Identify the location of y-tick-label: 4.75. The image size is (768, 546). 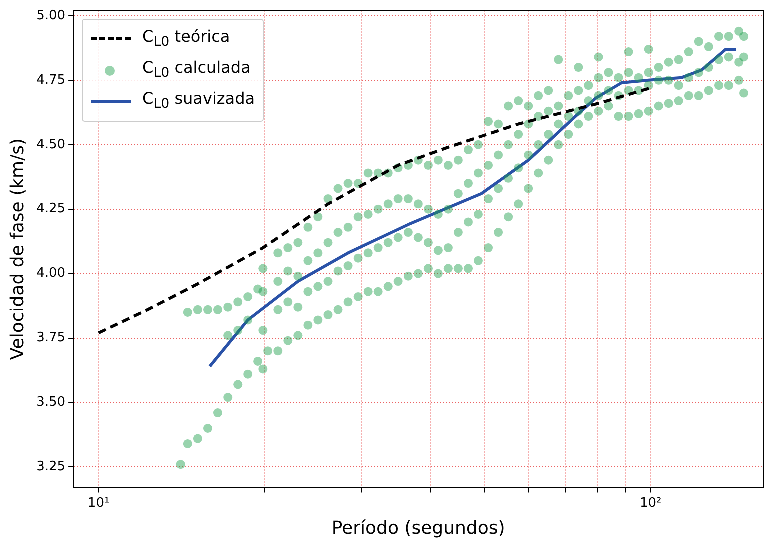
(51, 80).